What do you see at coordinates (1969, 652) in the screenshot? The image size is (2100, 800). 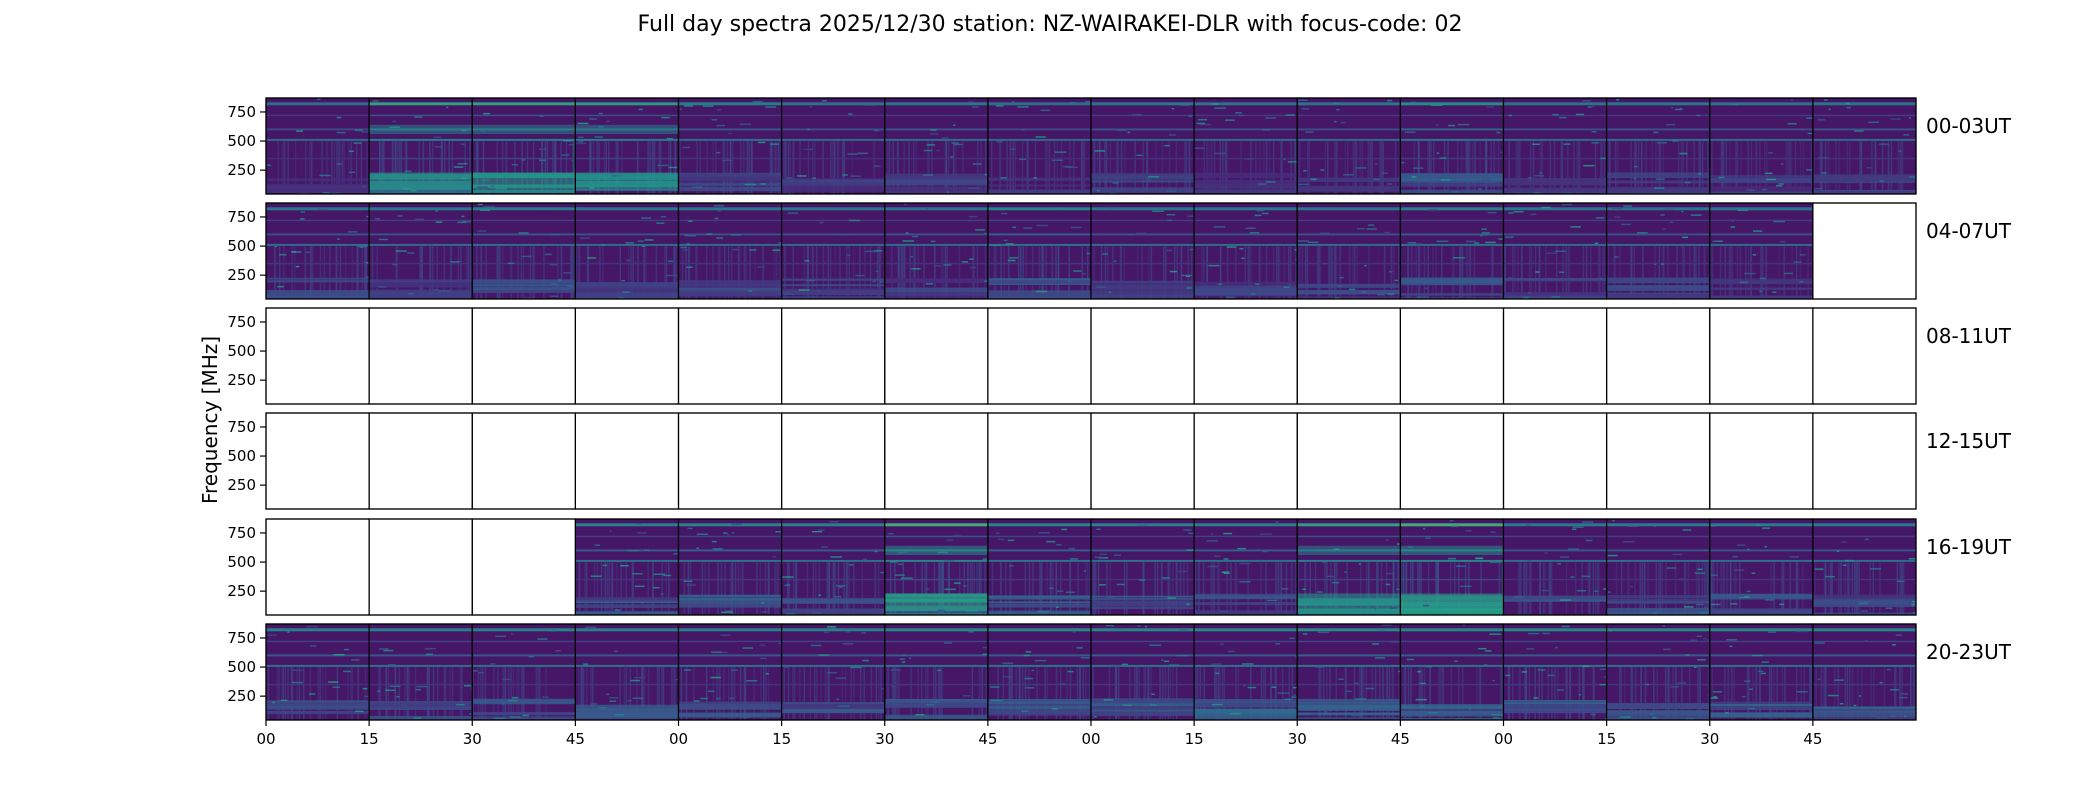 I see `row-label: 20-23UT` at bounding box center [1969, 652].